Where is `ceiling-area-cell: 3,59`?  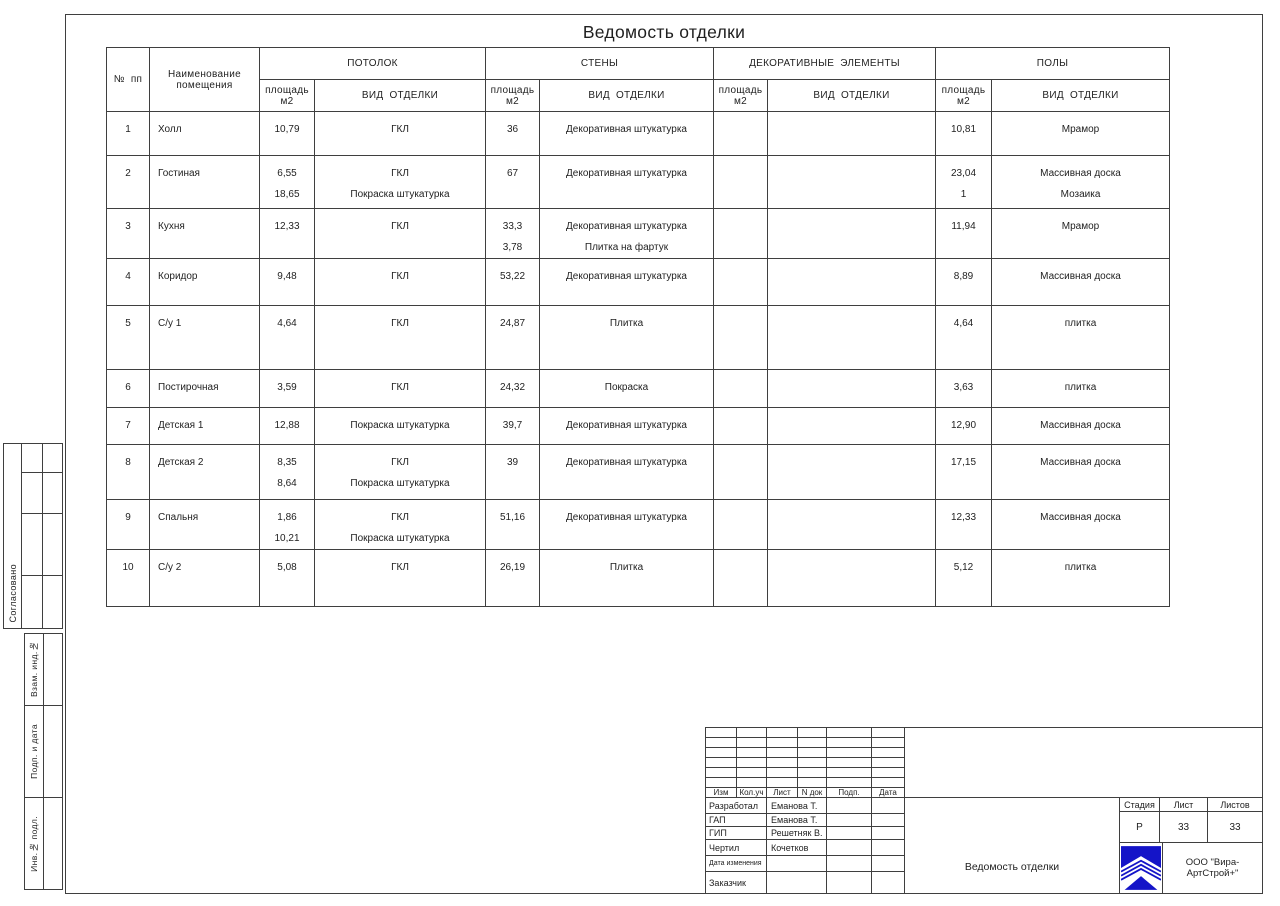
ceiling-area-cell: 3,59 is located at coordinates (287, 388).